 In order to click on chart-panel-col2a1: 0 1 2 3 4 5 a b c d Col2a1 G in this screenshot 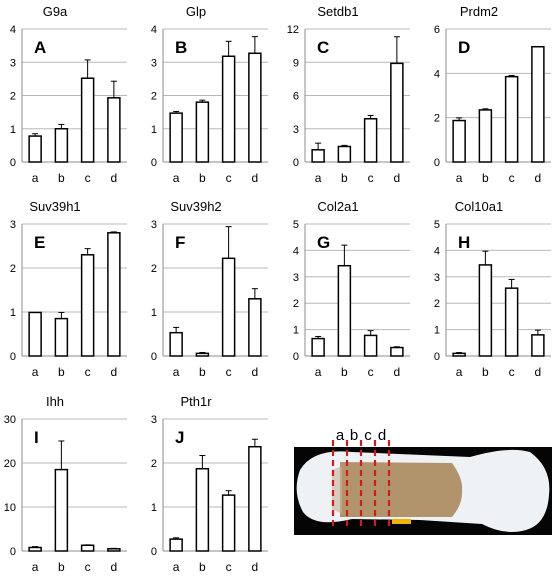, I will do `click(351, 289)`.